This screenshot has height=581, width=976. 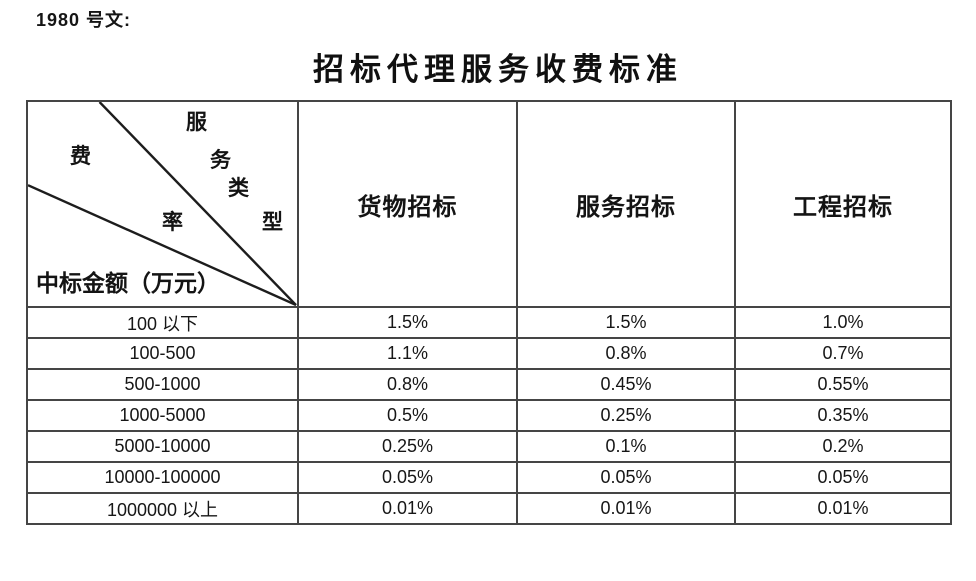 What do you see at coordinates (843, 384) in the screenshot?
I see `fee-value: 0.55%` at bounding box center [843, 384].